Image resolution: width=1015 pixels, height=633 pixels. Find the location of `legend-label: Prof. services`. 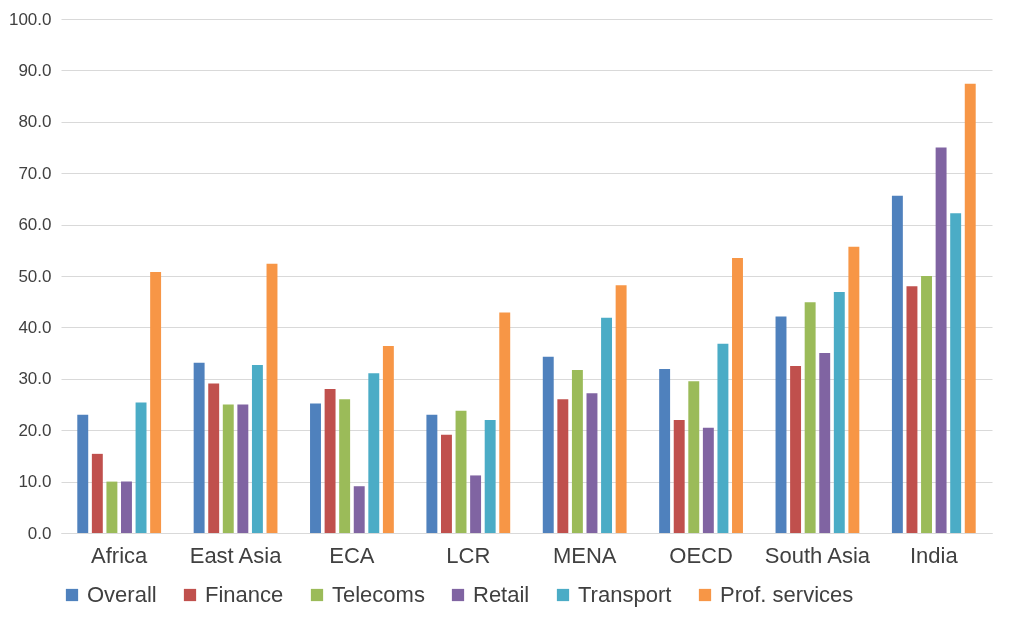

legend-label: Prof. services is located at coordinates (787, 594).